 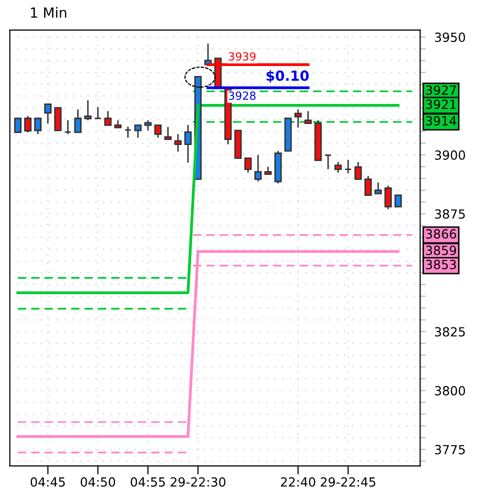 What do you see at coordinates (242, 95) in the screenshot?
I see `series-label: 3928` at bounding box center [242, 95].